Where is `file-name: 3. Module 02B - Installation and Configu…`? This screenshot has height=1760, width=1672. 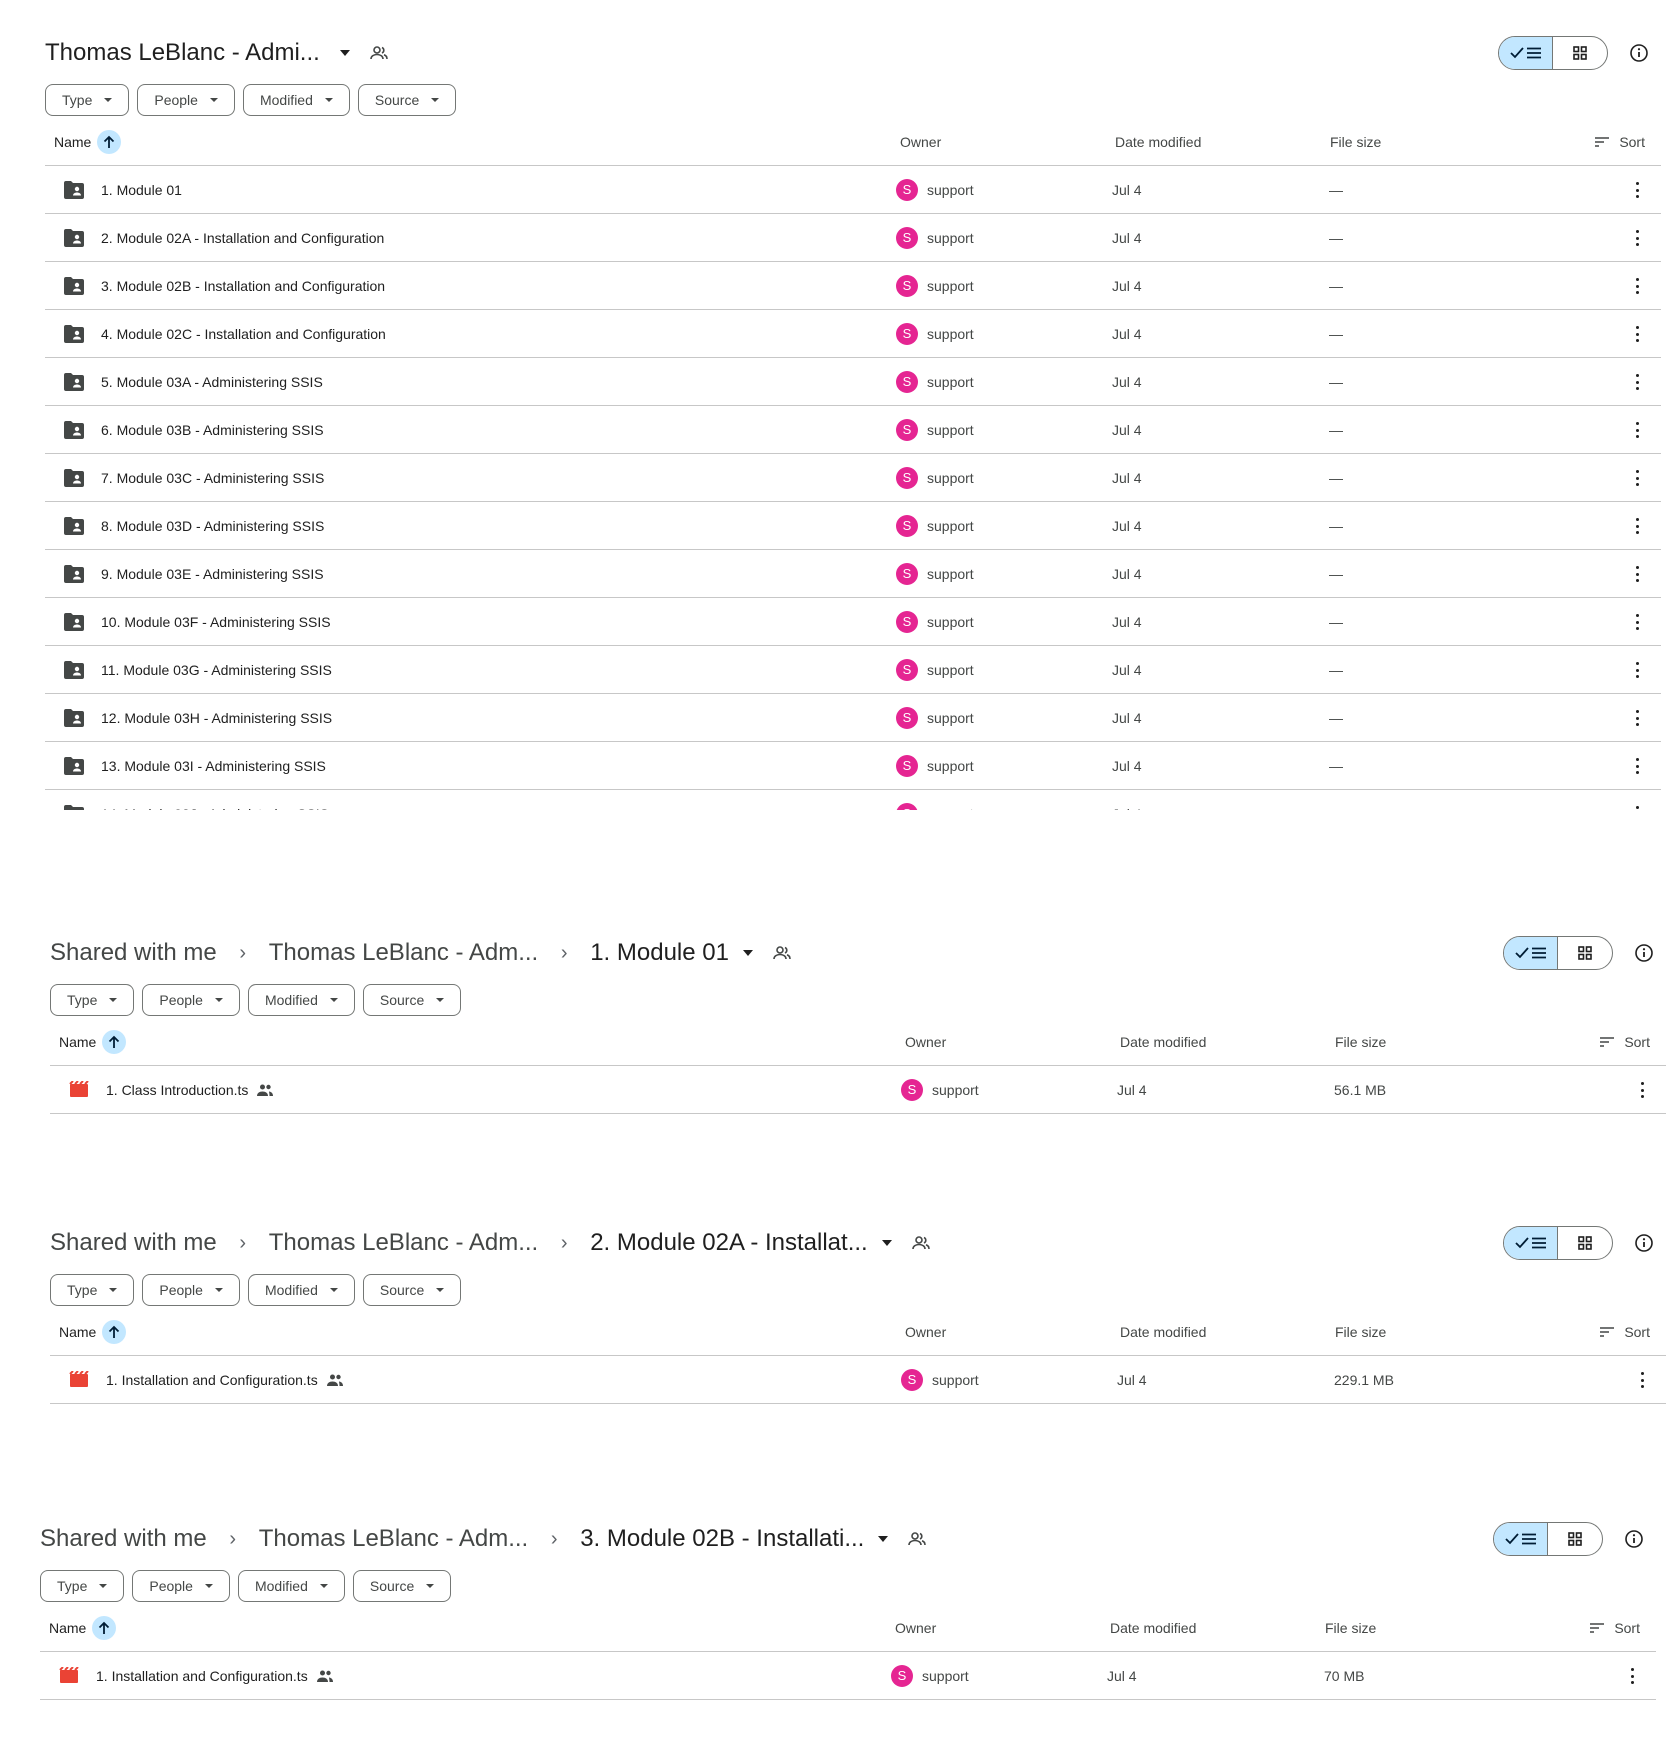
file-name: 3. Module 02B - Installation and Configu… is located at coordinates (243, 286).